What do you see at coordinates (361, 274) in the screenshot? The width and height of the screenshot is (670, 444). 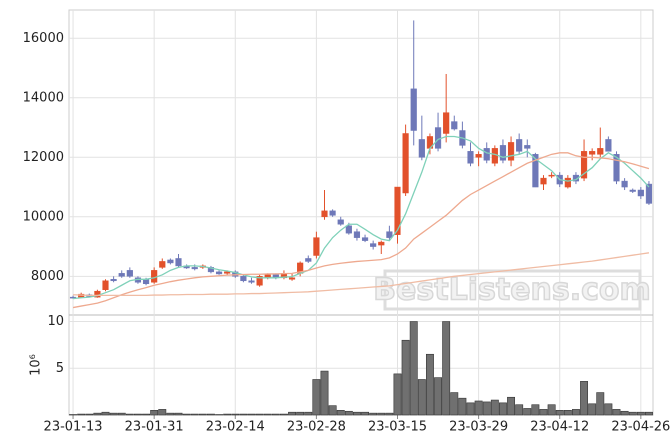 I see `moving-average-line` at bounding box center [361, 274].